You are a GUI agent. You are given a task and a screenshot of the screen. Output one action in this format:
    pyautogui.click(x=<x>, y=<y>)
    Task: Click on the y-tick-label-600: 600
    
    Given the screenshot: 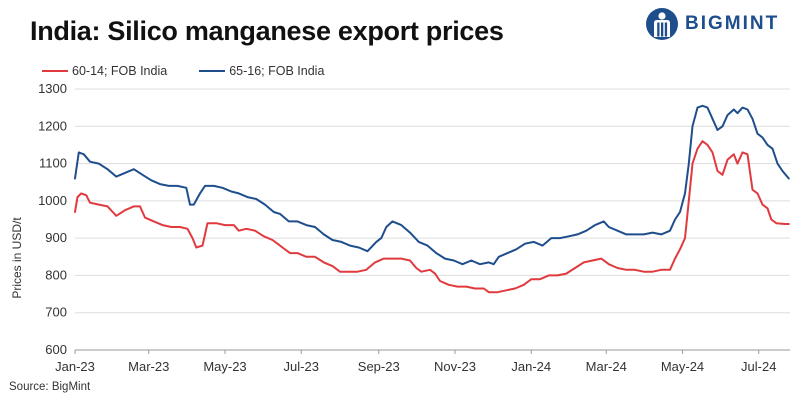 What is the action you would take?
    pyautogui.click(x=56, y=349)
    